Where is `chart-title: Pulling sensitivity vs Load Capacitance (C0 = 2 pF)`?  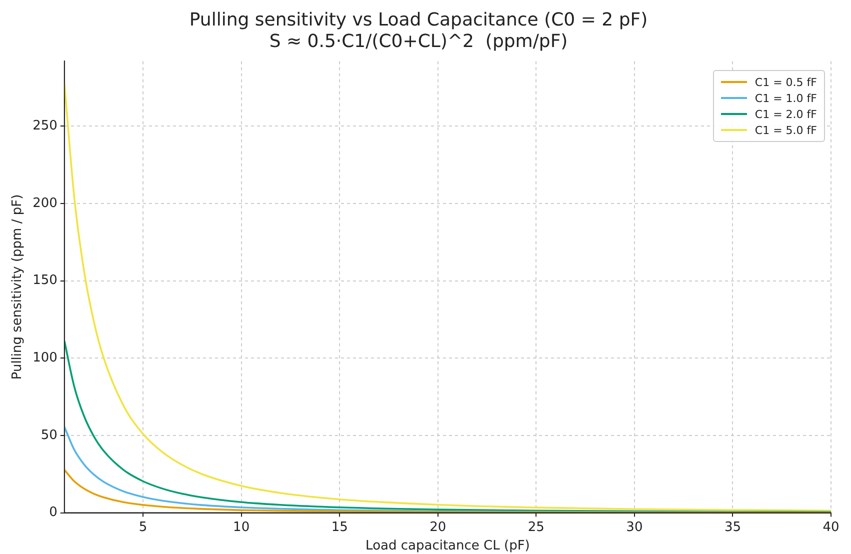
chart-title: Pulling sensitivity vs Load Capacitance (C0 = 2 pF) is located at coordinates (418, 19).